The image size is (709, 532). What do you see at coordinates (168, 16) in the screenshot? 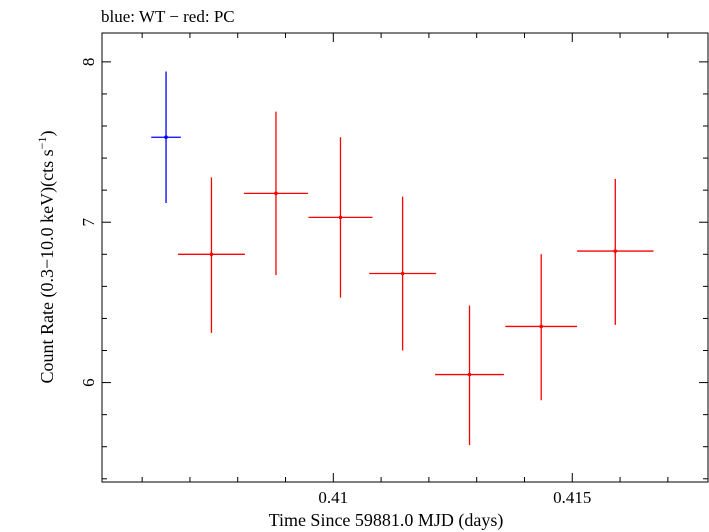
I see `chart-title: blue: WT − red: PC` at bounding box center [168, 16].